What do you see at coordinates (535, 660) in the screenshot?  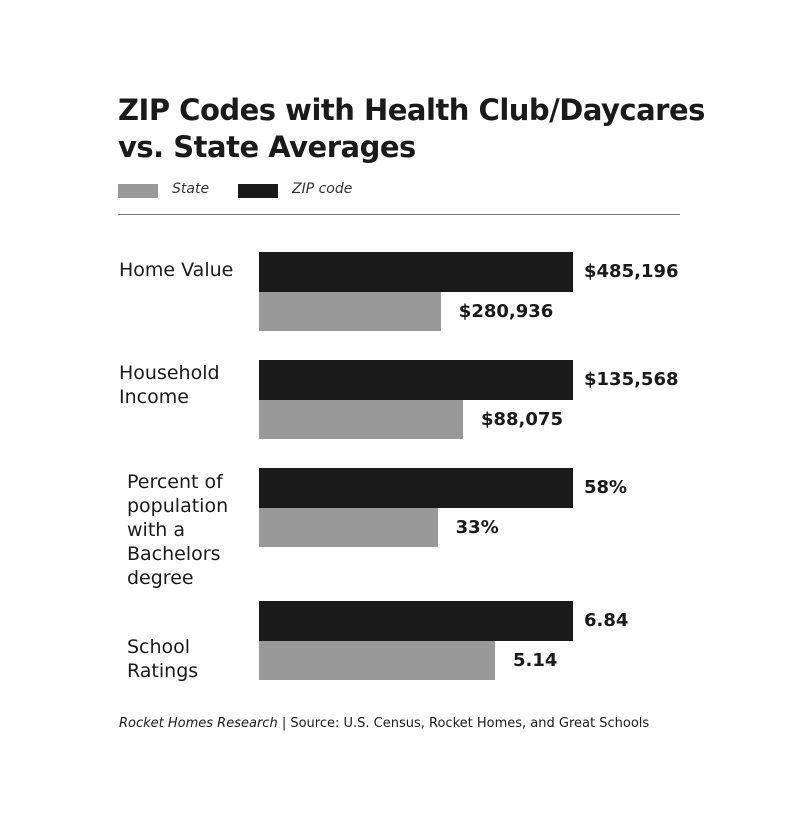 I see `value-label-state: 5.14` at bounding box center [535, 660].